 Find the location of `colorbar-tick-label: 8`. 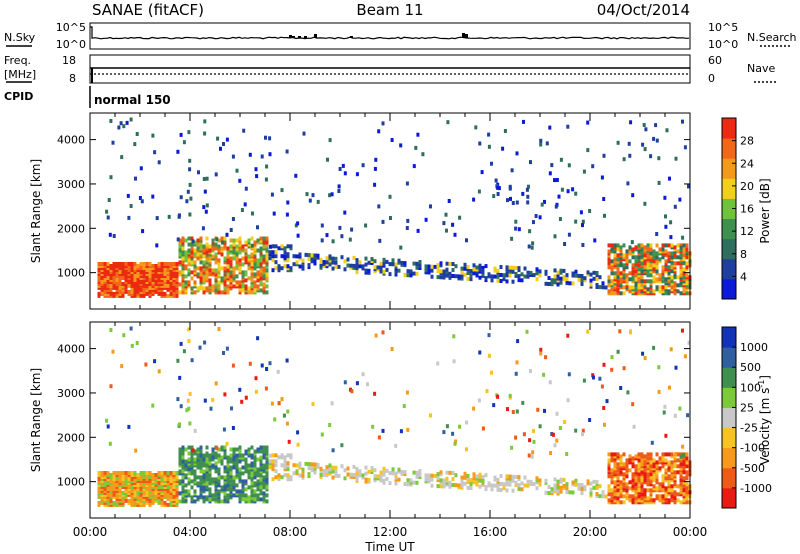

colorbar-tick-label: 8 is located at coordinates (743, 254).